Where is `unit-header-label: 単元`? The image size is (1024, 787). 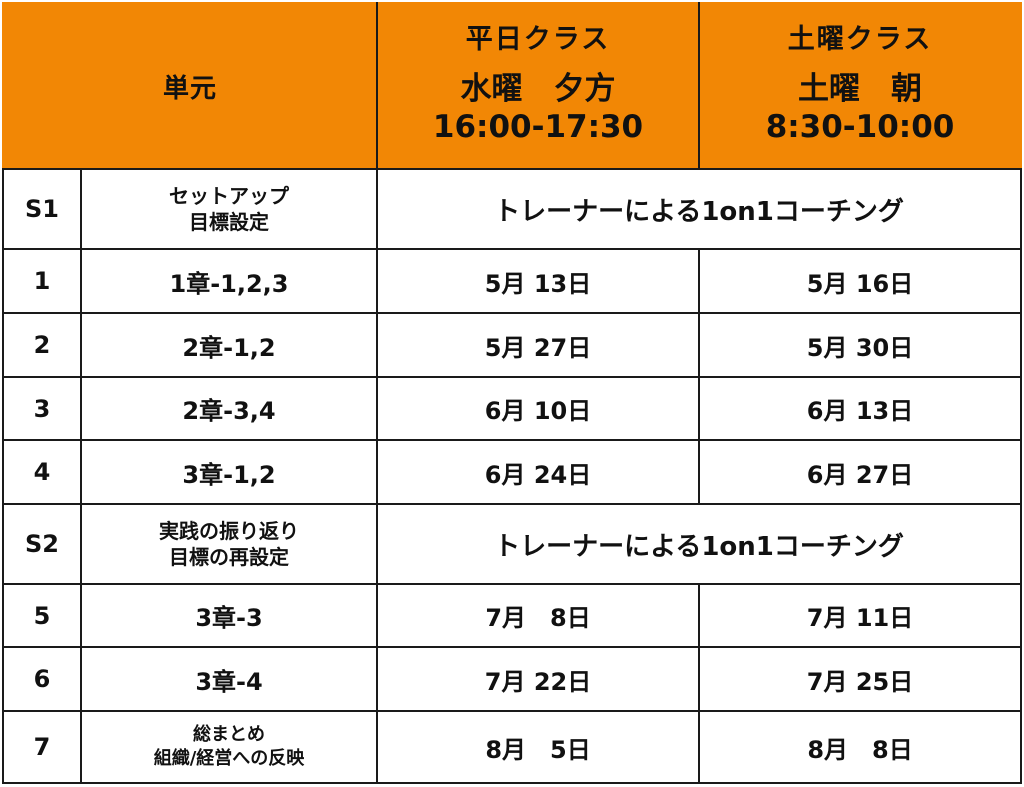
unit-header-label: 単元 is located at coordinates (190, 89).